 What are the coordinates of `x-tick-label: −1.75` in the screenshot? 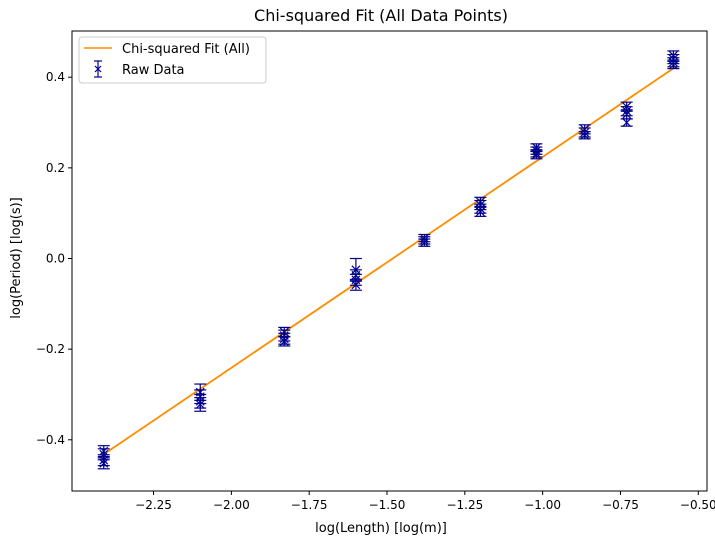 It's located at (309, 505).